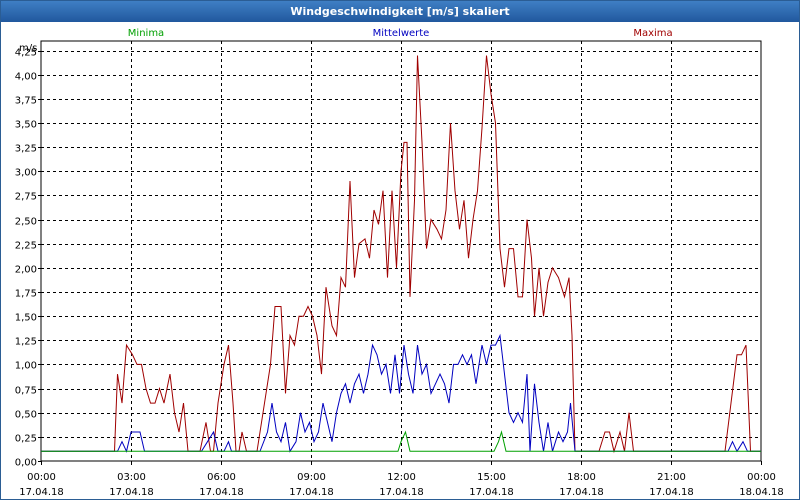 The height and width of the screenshot is (500, 800). Describe the element at coordinates (26, 101) in the screenshot. I see `y-tick-label: 3,75` at that location.